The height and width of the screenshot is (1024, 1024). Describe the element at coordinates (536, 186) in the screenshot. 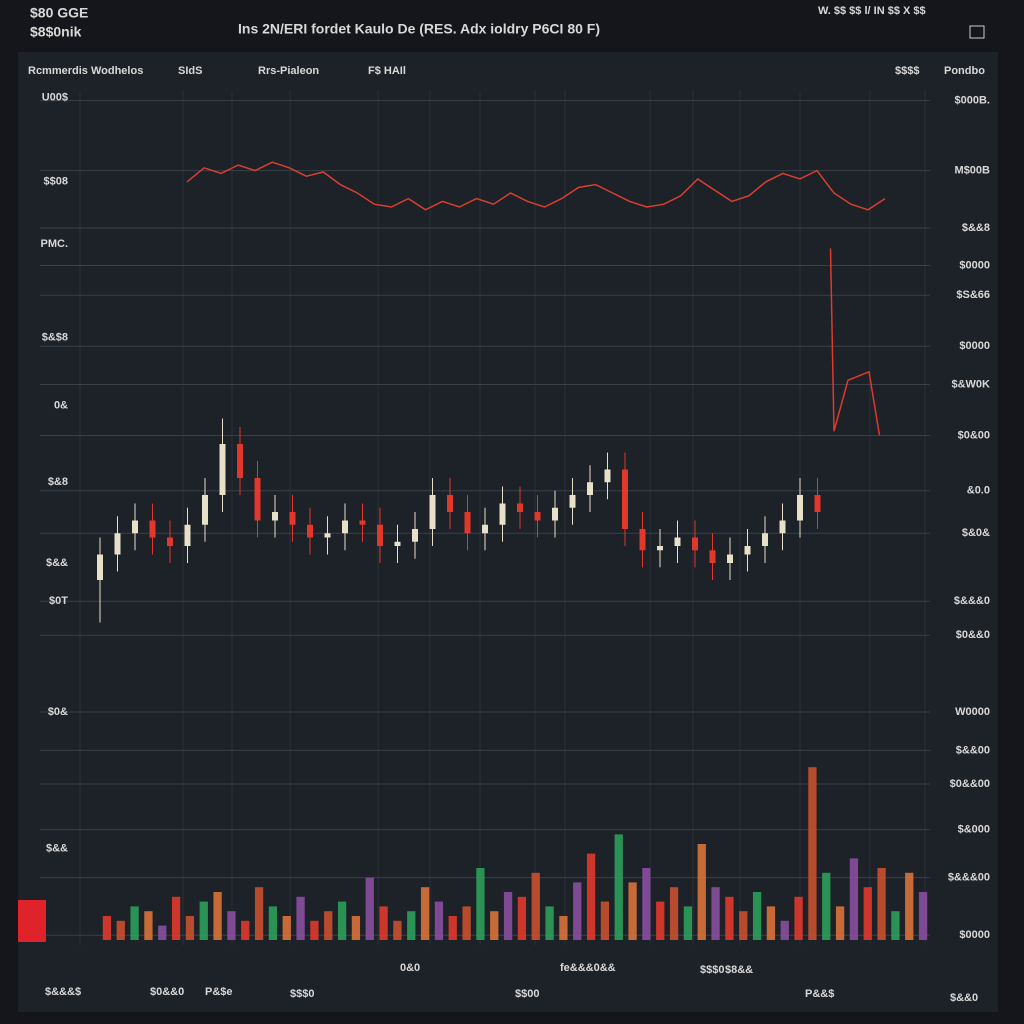

I see `price-line` at that location.